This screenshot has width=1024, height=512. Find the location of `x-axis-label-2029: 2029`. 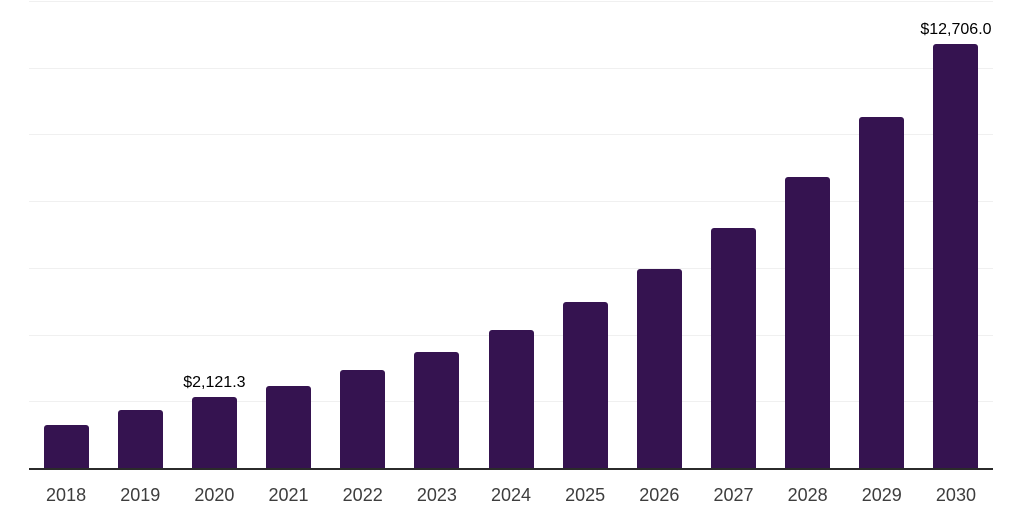

x-axis-label-2029: 2029 is located at coordinates (881, 495).